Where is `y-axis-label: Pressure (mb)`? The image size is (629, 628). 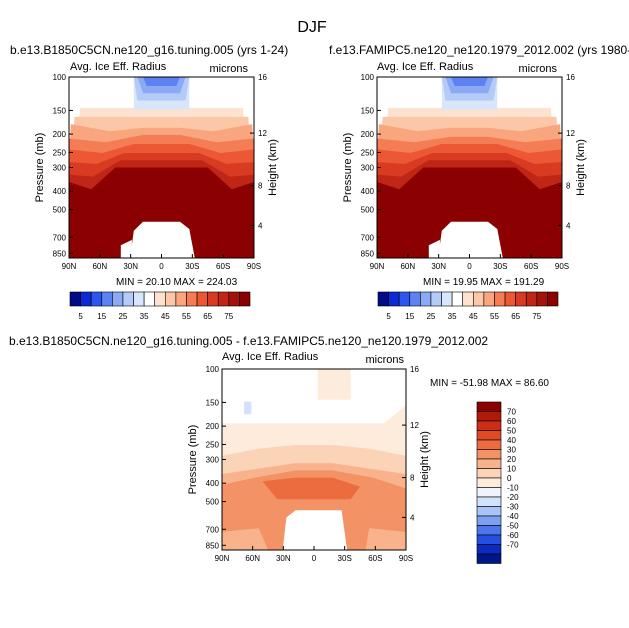
y-axis-label: Pressure (mb) is located at coordinates (193, 460).